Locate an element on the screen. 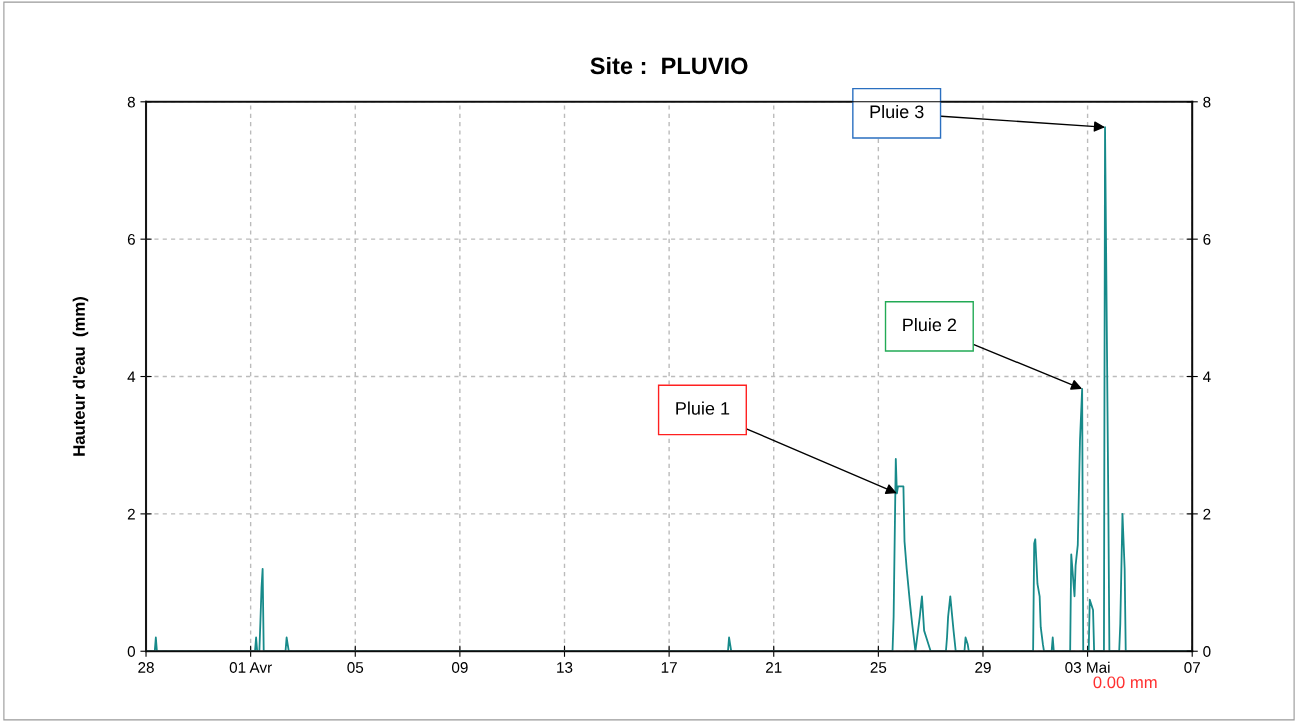 The image size is (1298, 722). x-tick-label: 17 is located at coordinates (669, 667).